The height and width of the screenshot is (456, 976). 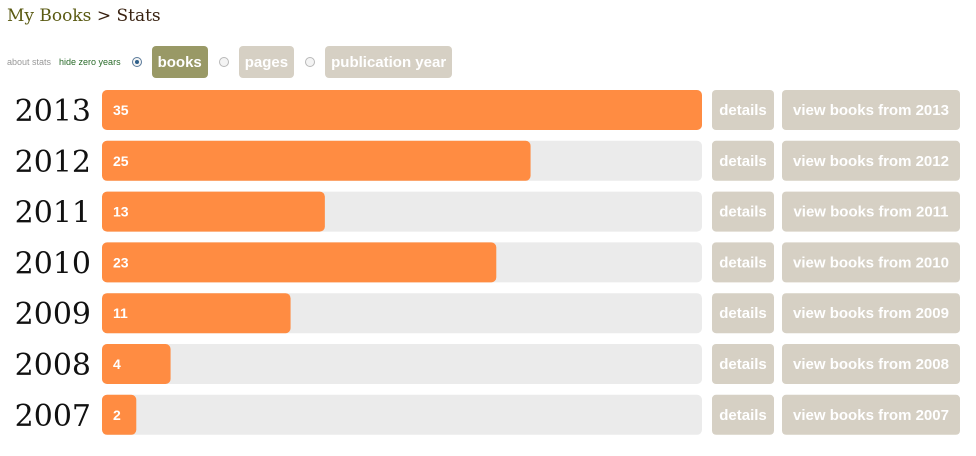 I want to click on bar-value-label: 25, so click(x=121, y=161).